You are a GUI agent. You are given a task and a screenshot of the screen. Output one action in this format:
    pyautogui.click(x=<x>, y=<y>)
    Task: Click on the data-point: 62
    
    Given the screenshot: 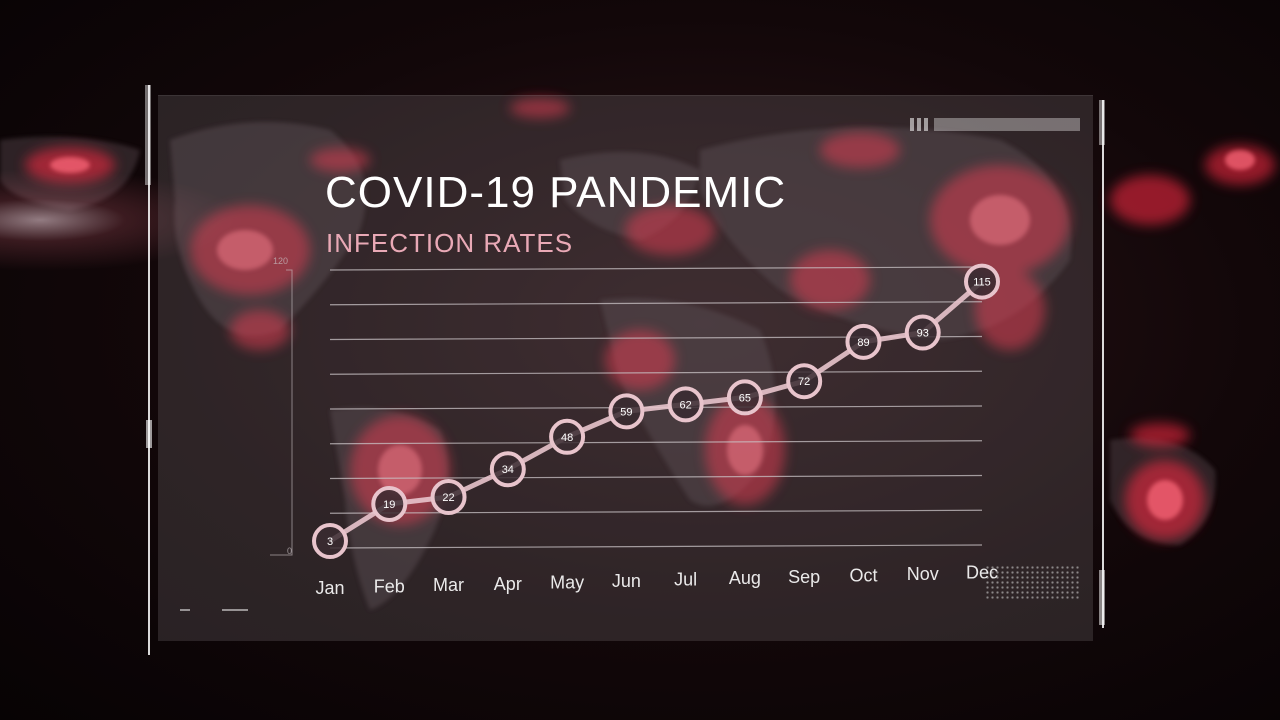 What is the action you would take?
    pyautogui.click(x=685, y=404)
    